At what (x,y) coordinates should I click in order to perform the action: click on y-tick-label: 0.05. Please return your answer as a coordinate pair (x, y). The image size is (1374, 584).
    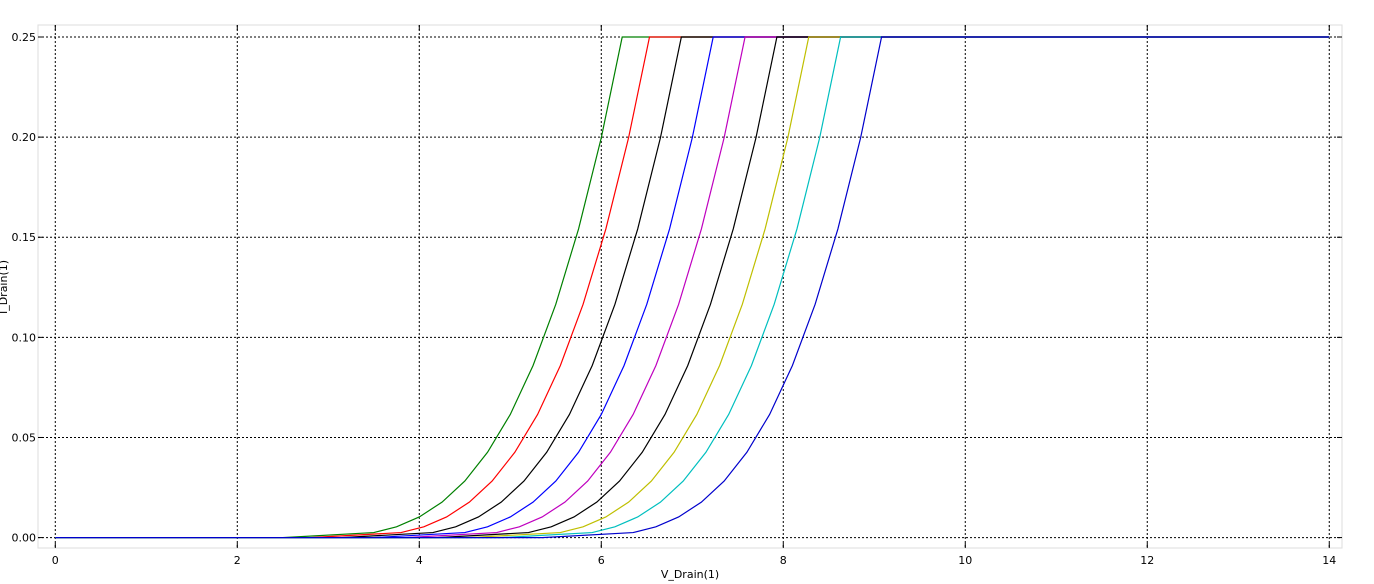
    Looking at the image, I should click on (24, 437).